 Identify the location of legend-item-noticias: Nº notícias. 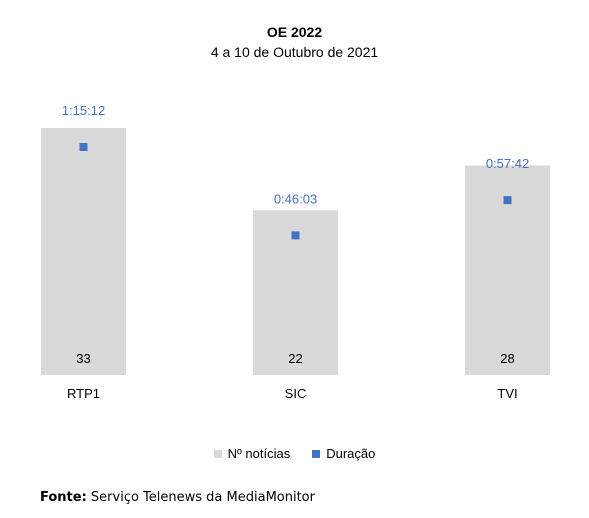
(252, 453).